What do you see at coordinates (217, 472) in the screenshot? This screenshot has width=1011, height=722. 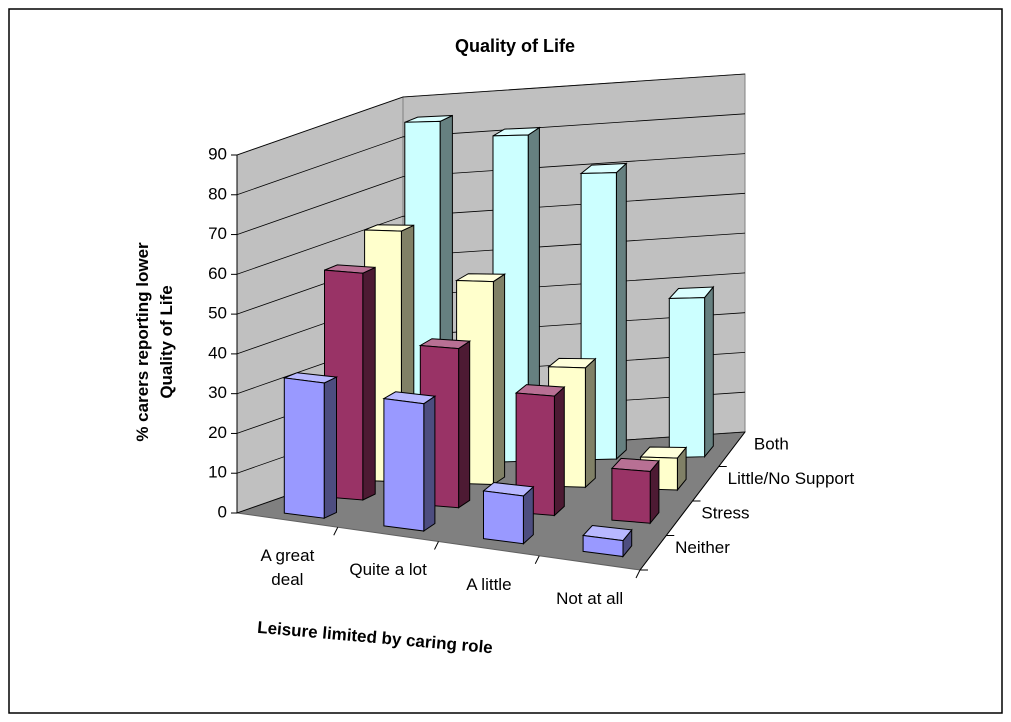 I see `y-tick-label: 10` at bounding box center [217, 472].